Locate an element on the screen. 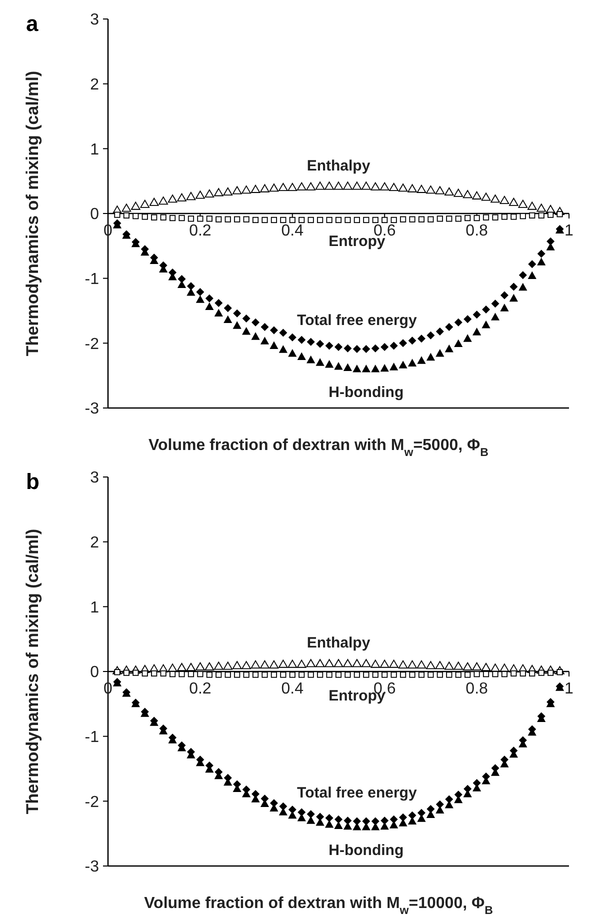 The height and width of the screenshot is (916, 589). y-tick-label: 2 is located at coordinates (95, 85).